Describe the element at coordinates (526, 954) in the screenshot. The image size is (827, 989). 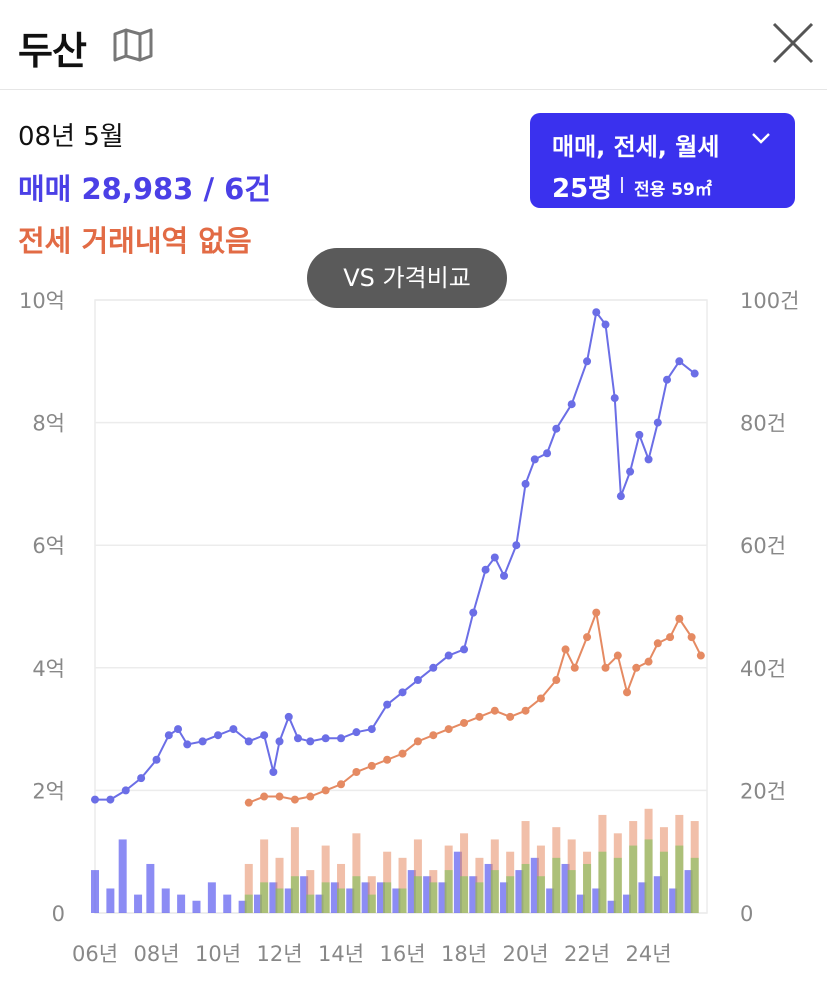
I see `x-tick-label: 20년` at that location.